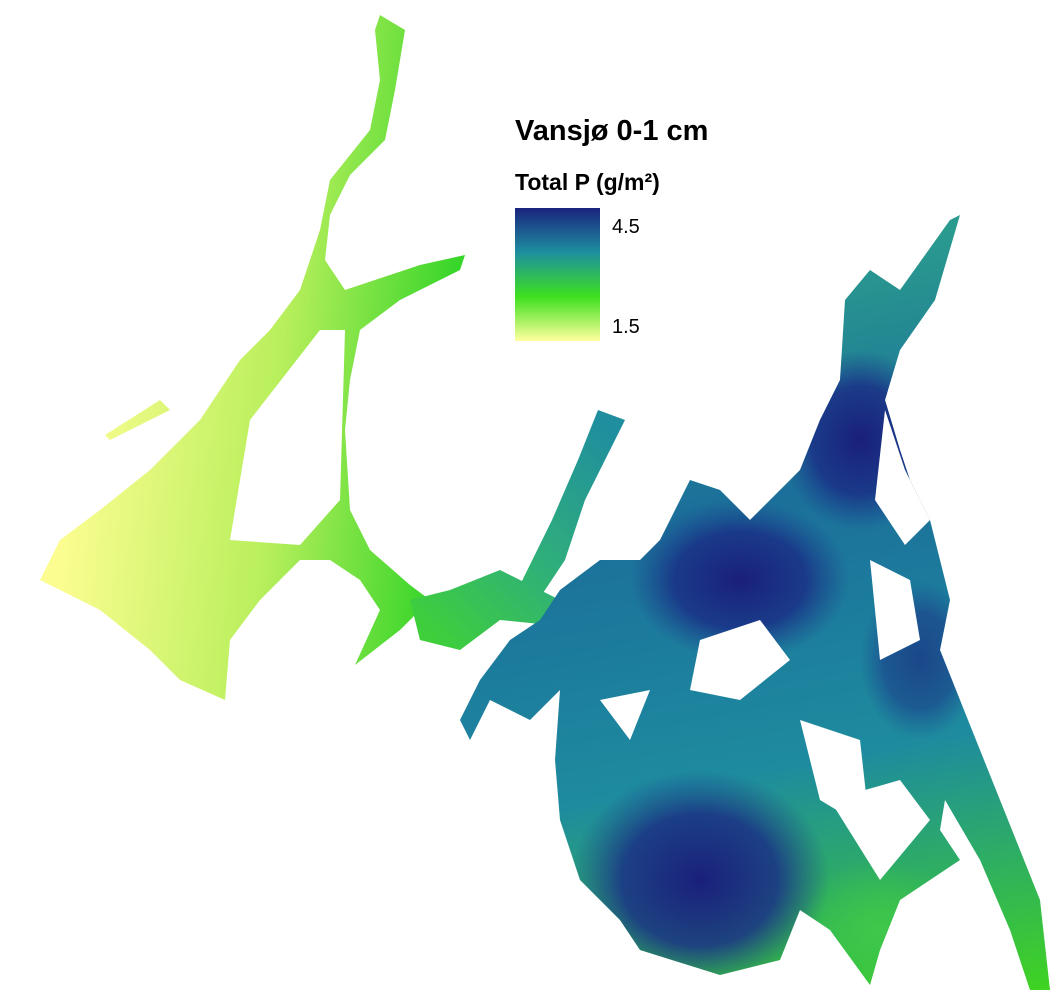  Describe the element at coordinates (572, 507) in the screenshot. I see `lake-north-arm` at that location.